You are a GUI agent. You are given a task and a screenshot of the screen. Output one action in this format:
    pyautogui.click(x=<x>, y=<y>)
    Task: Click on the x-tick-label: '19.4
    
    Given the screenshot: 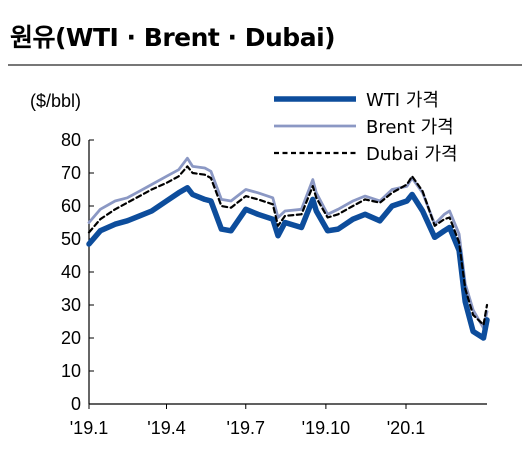 What is the action you would take?
    pyautogui.click(x=166, y=428)
    